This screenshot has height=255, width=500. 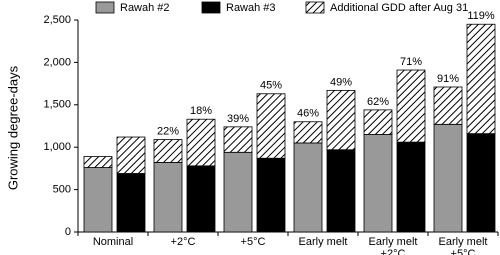 What do you see at coordinates (341, 82) in the screenshot?
I see `percent-label: 49%` at bounding box center [341, 82].